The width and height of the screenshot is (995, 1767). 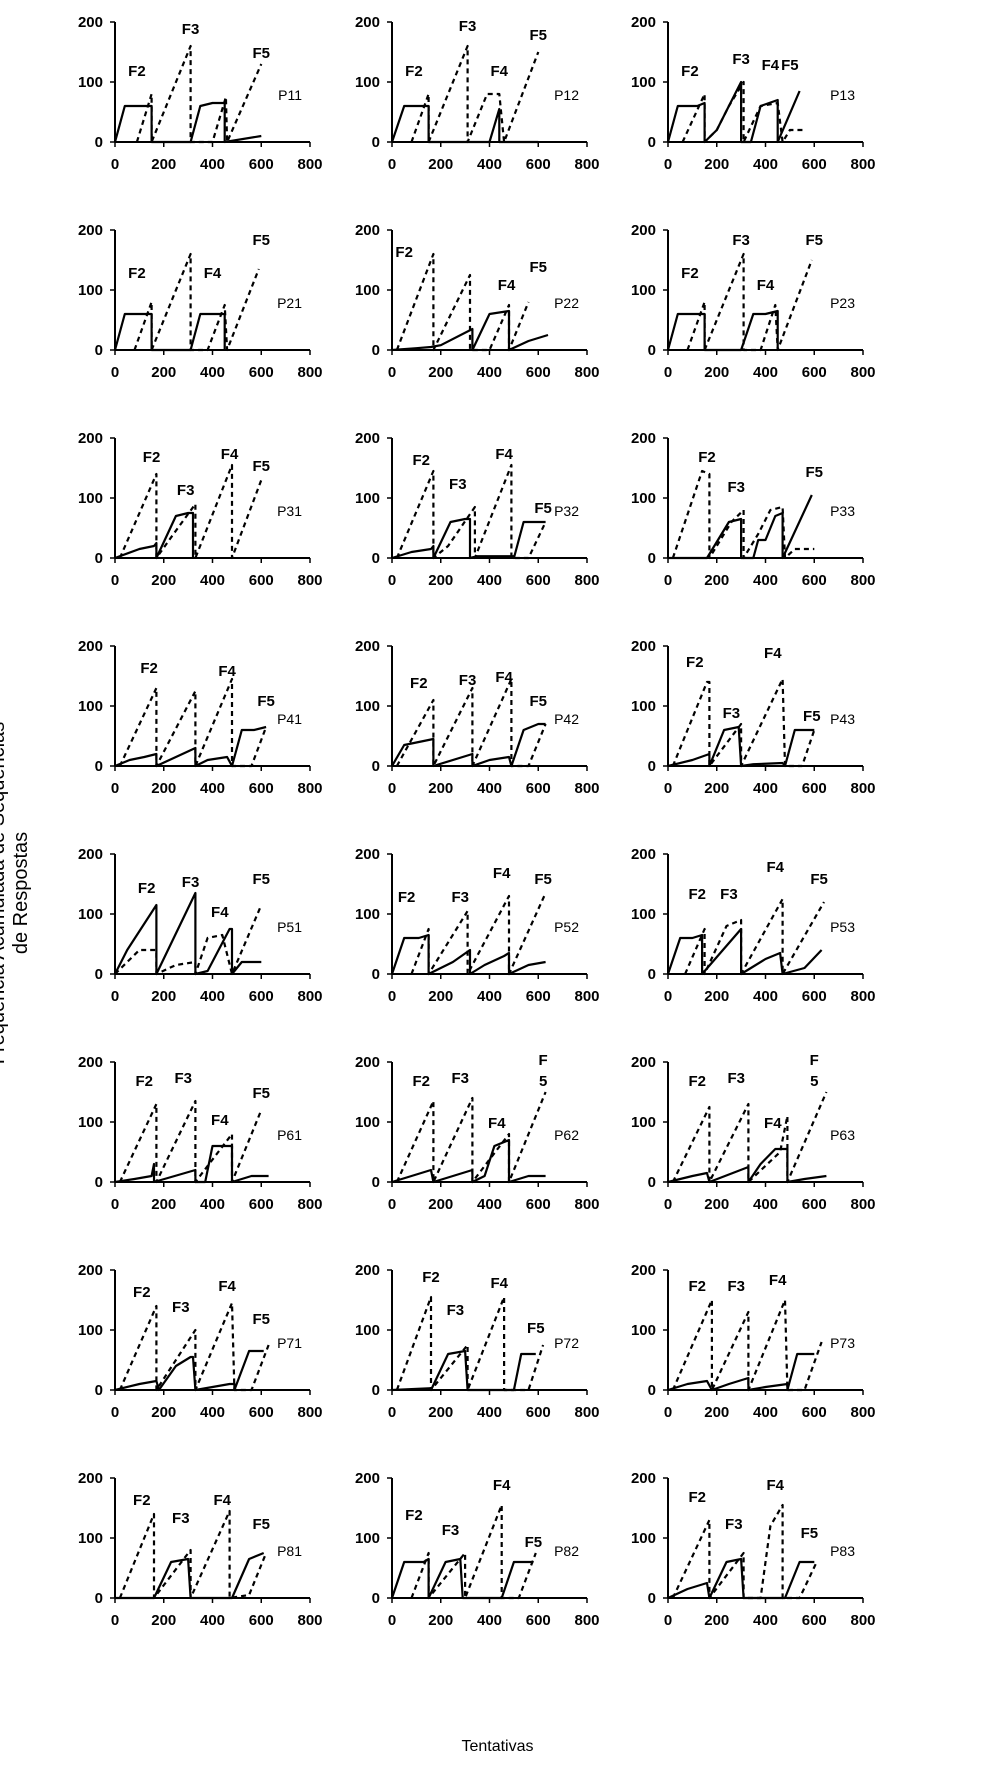 What do you see at coordinates (566, 1343) in the screenshot?
I see `participant-label: P72` at bounding box center [566, 1343].